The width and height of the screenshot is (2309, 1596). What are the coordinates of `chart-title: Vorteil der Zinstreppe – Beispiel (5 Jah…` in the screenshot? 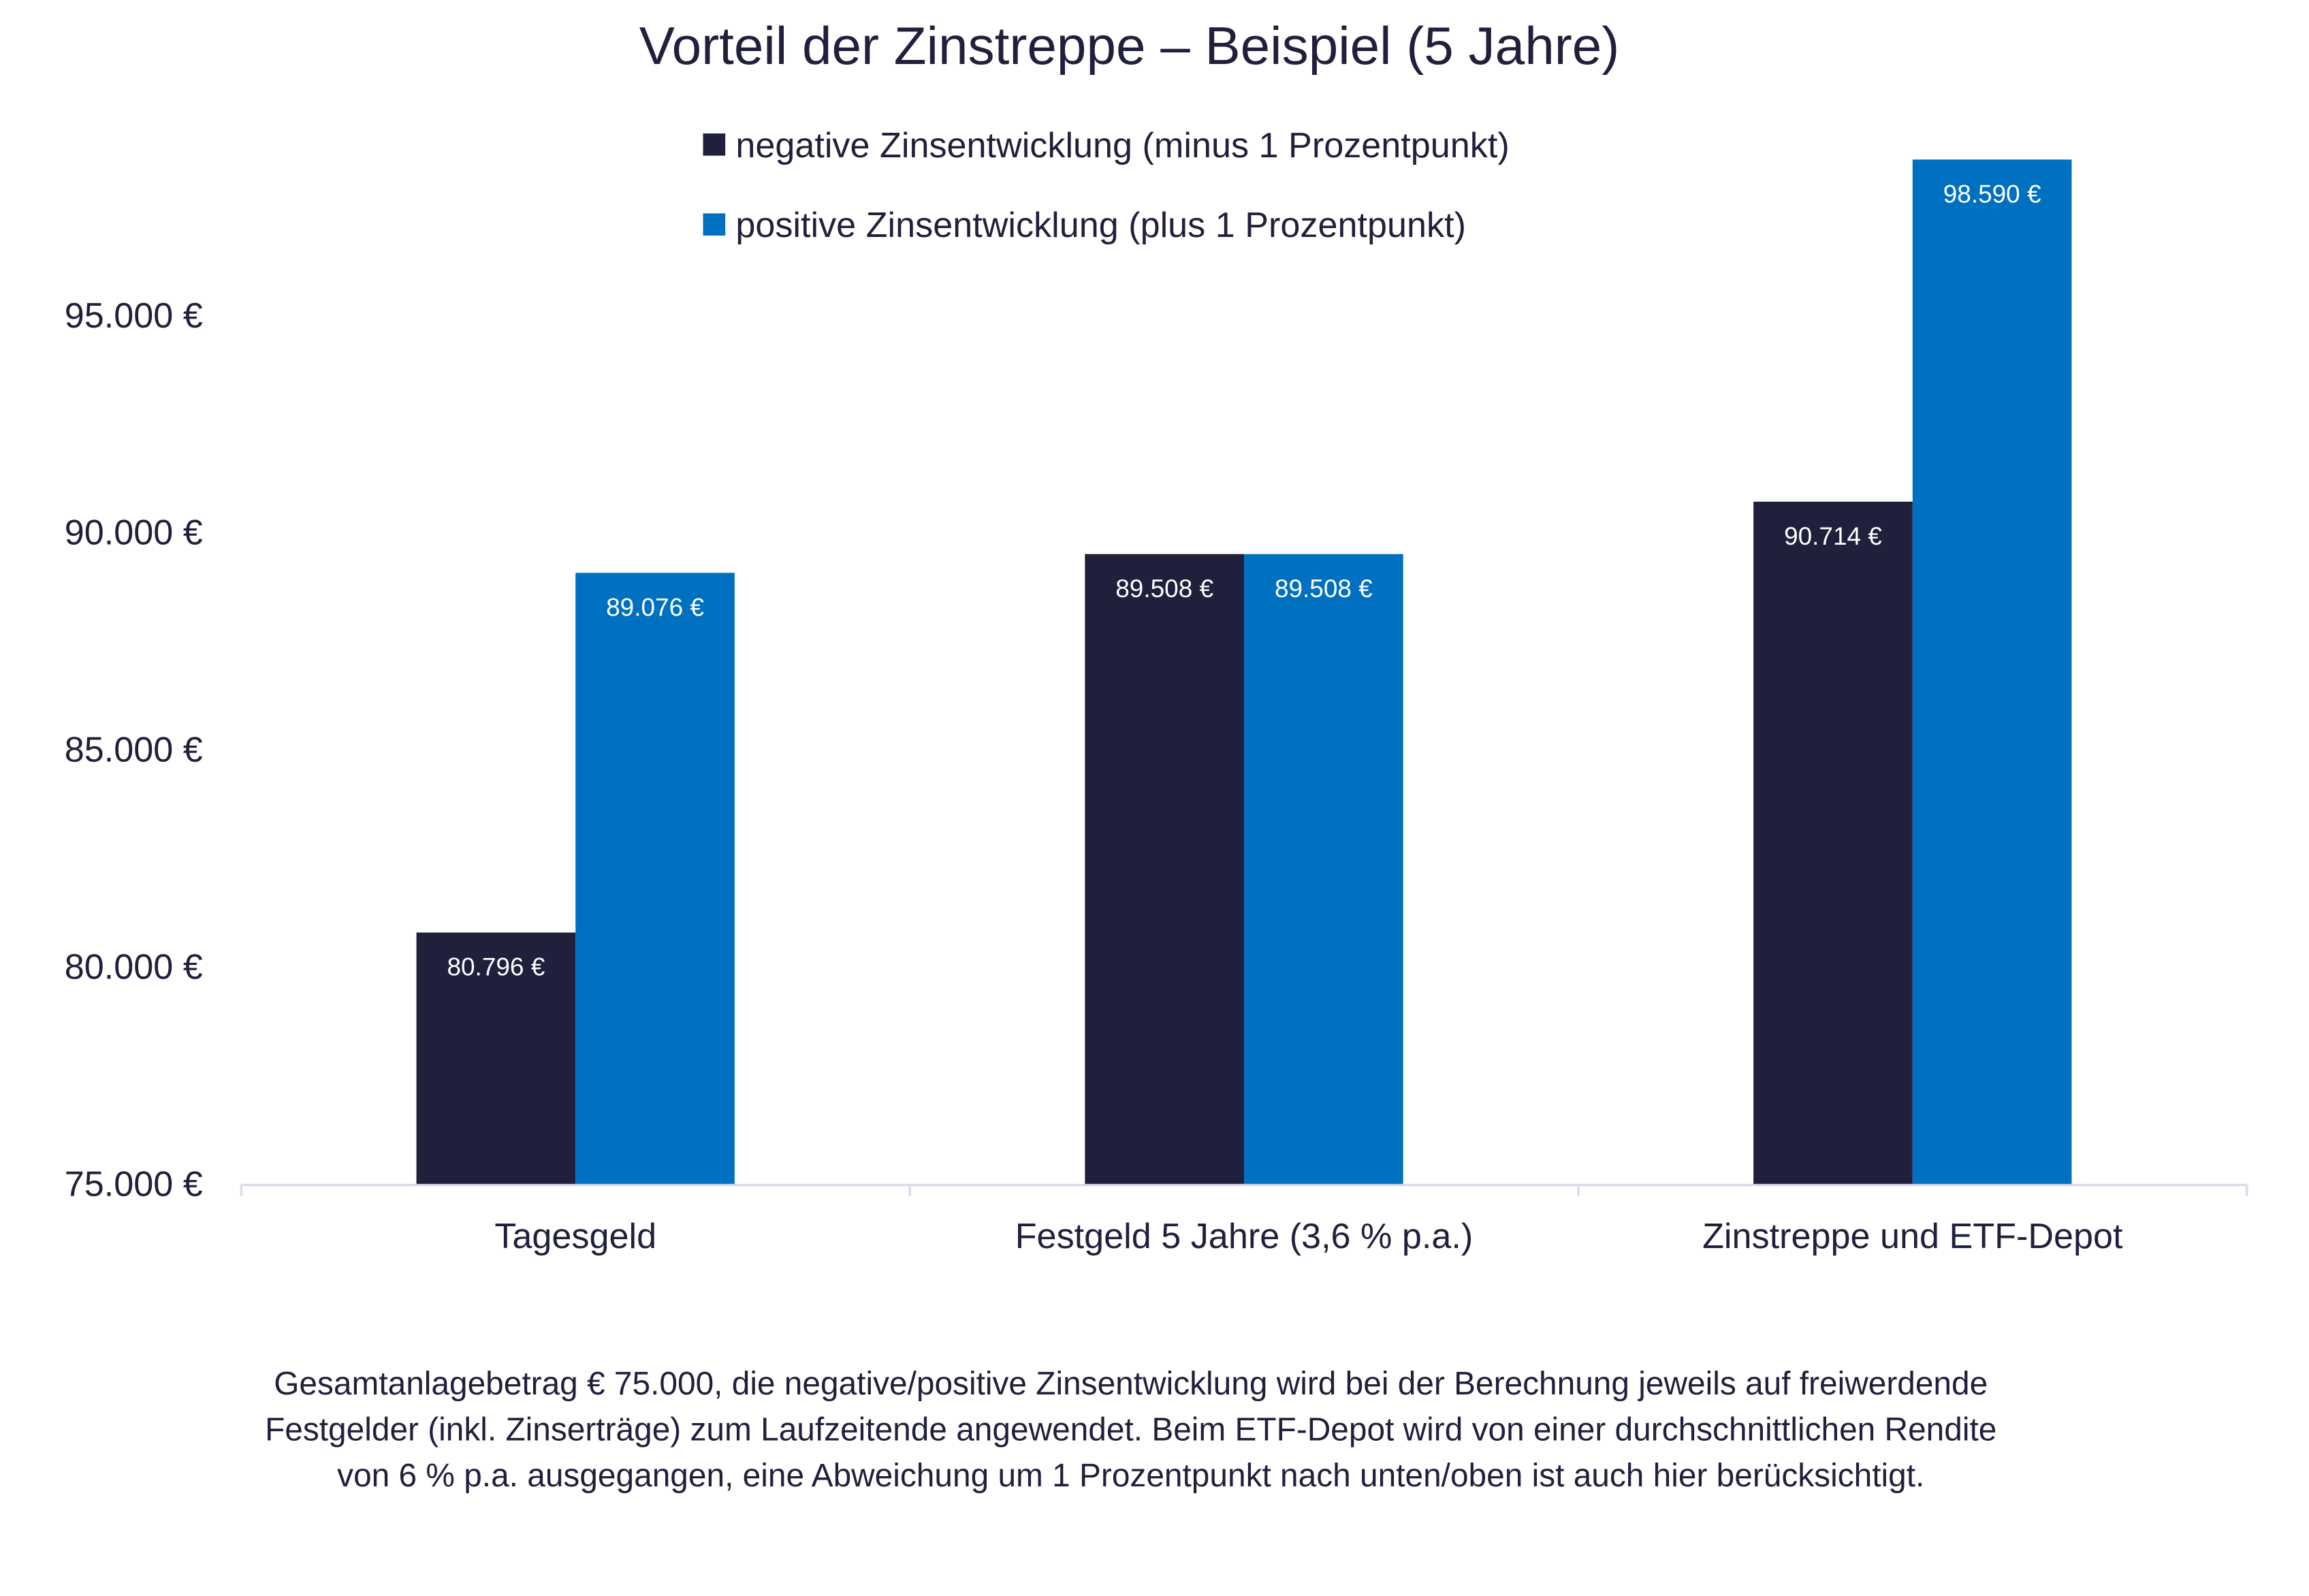 It's located at (1129, 46).